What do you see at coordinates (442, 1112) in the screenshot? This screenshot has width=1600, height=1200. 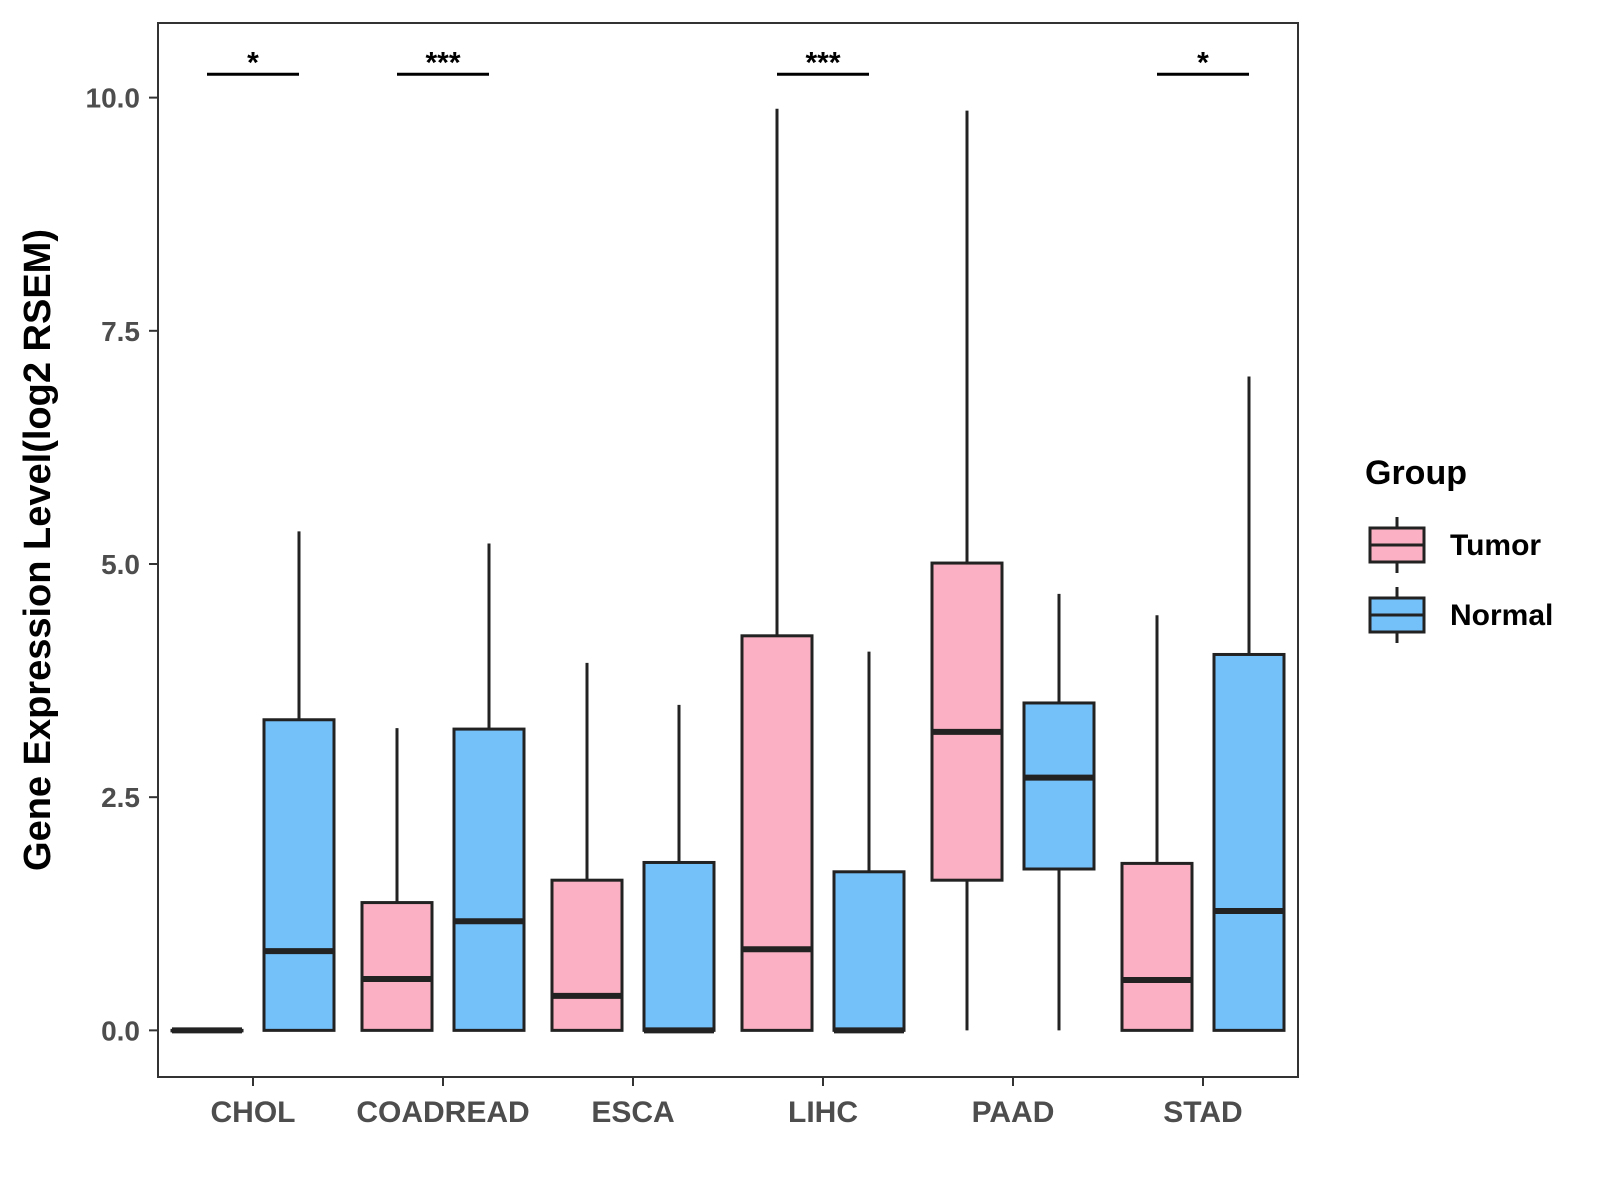 I see `x-tick-label: COADREAD` at bounding box center [442, 1112].